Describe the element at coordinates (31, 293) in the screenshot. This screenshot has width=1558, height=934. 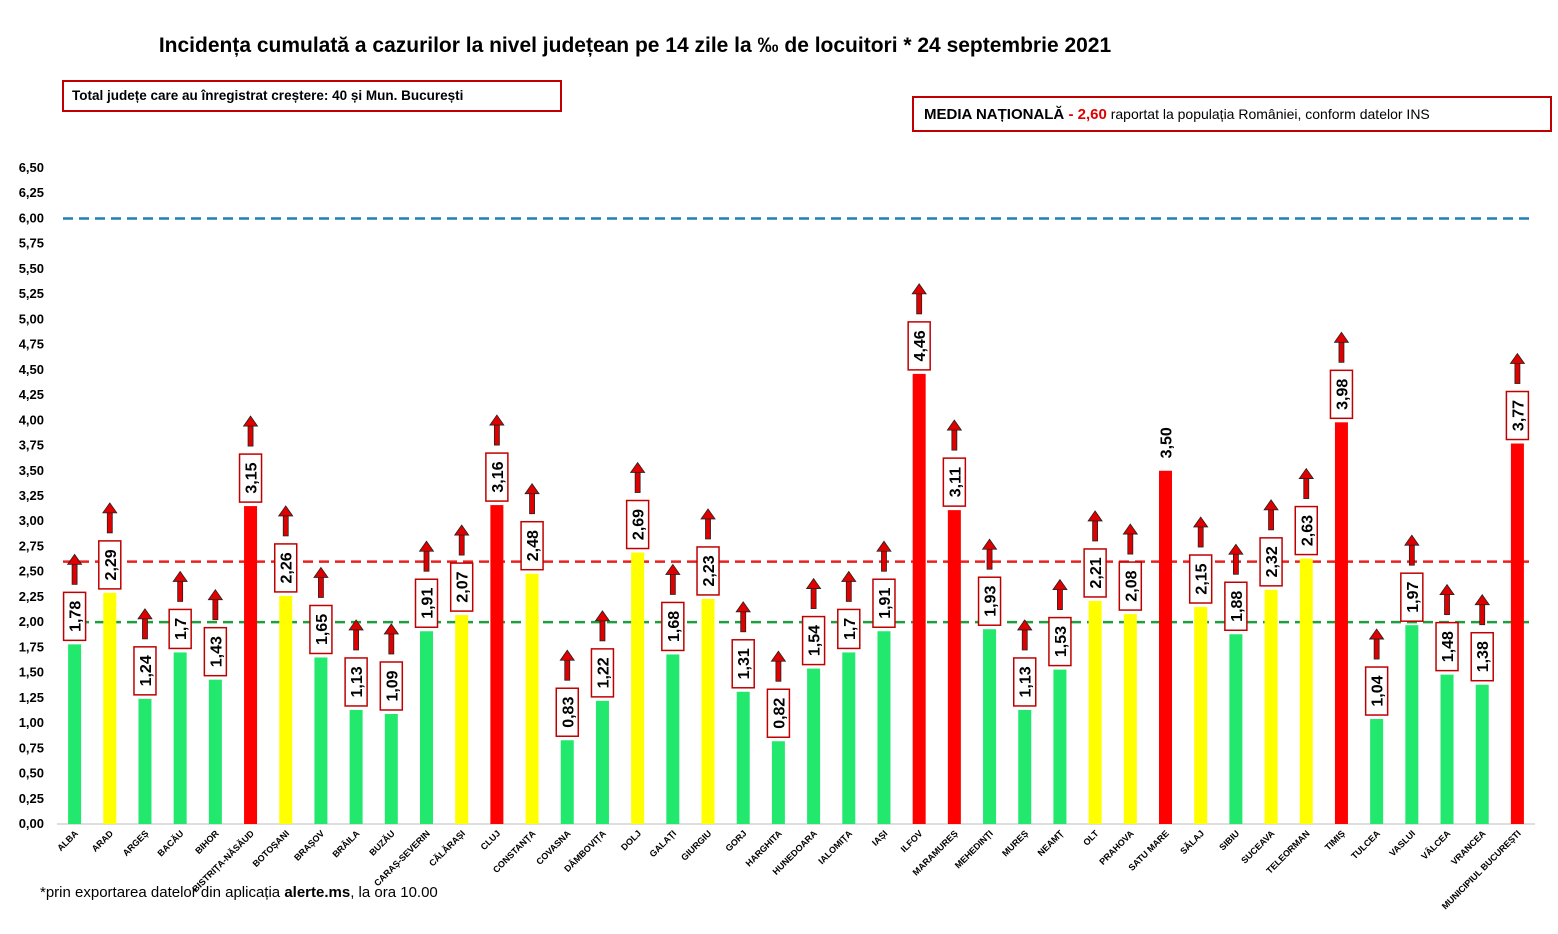
I see `y-tick-label: 5,25` at that location.